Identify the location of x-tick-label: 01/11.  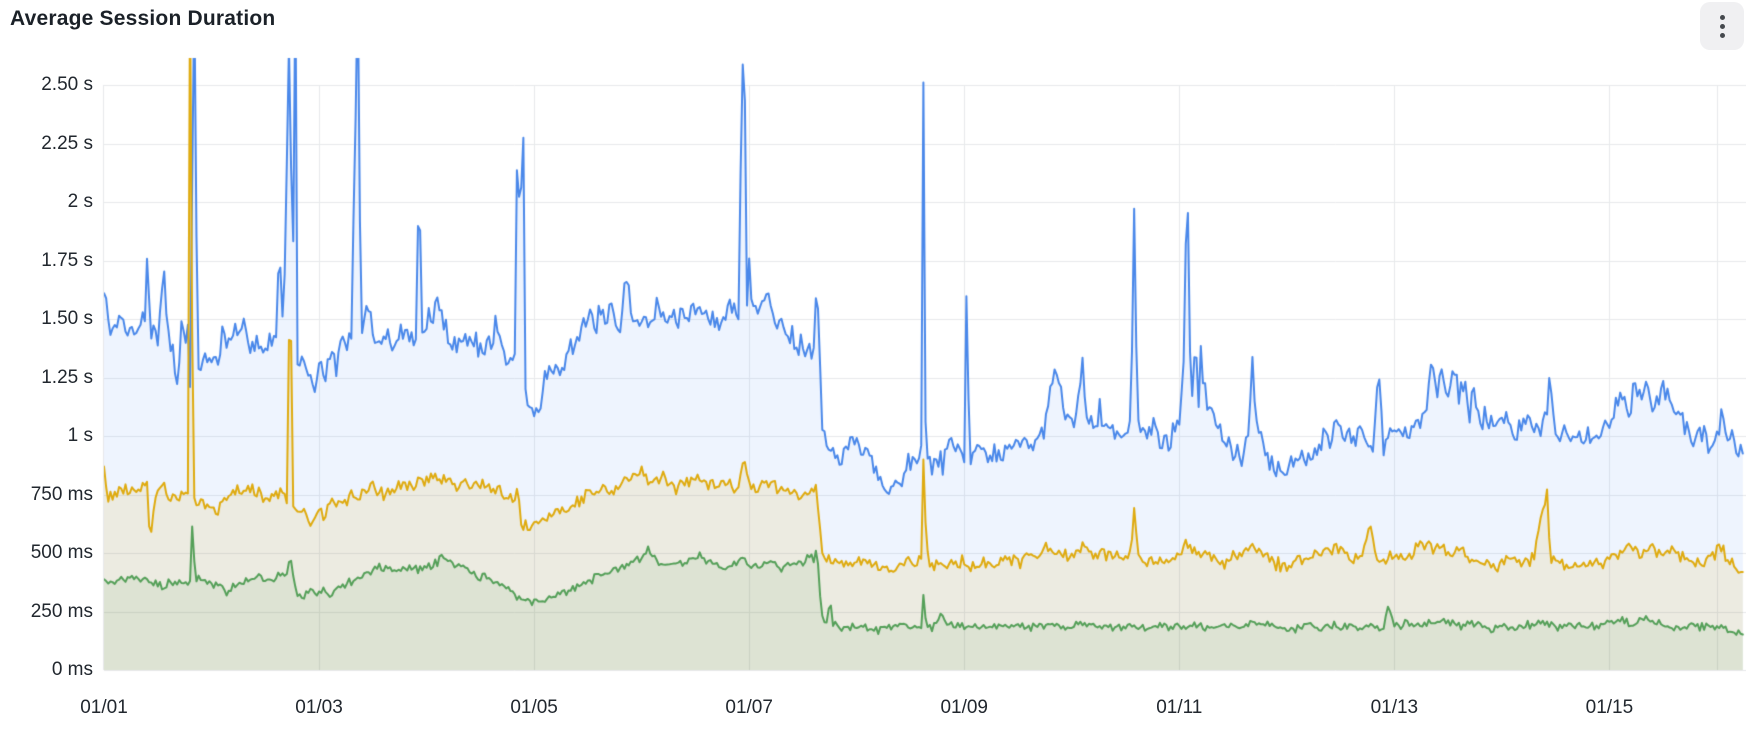
(1179, 707).